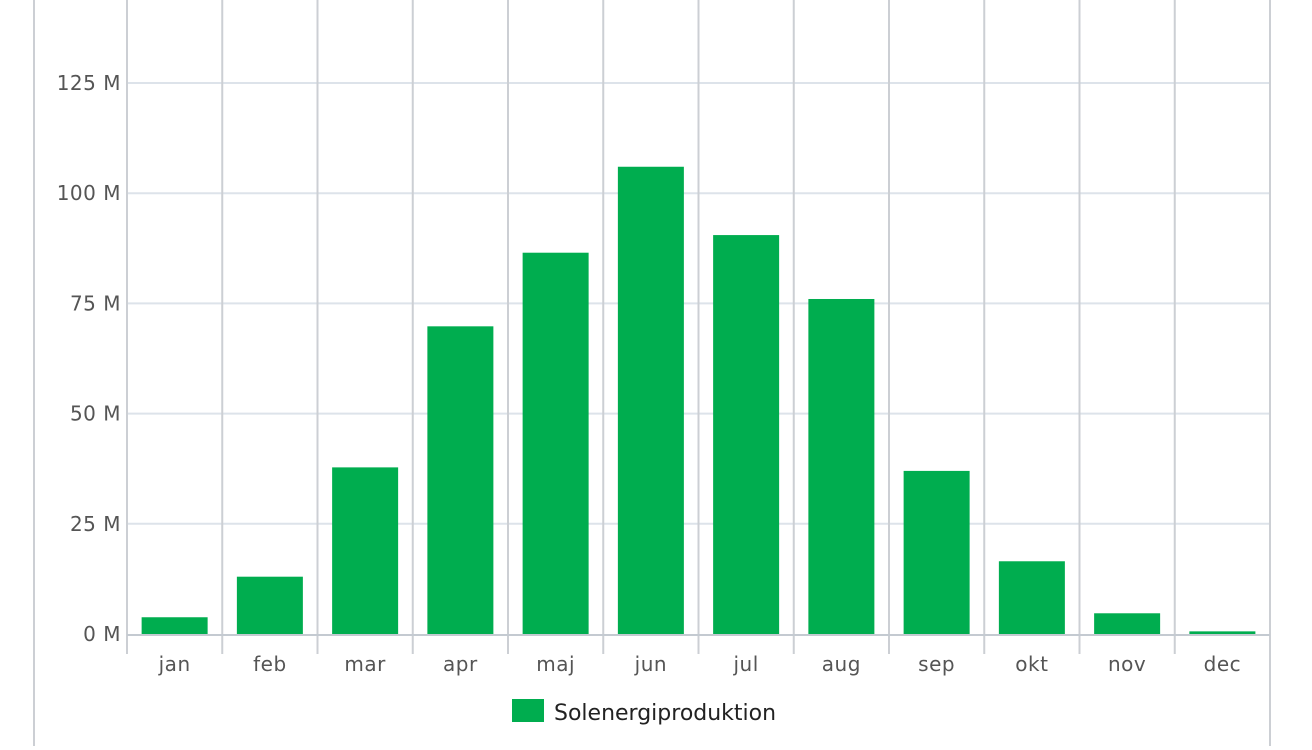 Image resolution: width=1312 pixels, height=750 pixels. Describe the element at coordinates (95, 414) in the screenshot. I see `y-tick-label: 50 M` at that location.